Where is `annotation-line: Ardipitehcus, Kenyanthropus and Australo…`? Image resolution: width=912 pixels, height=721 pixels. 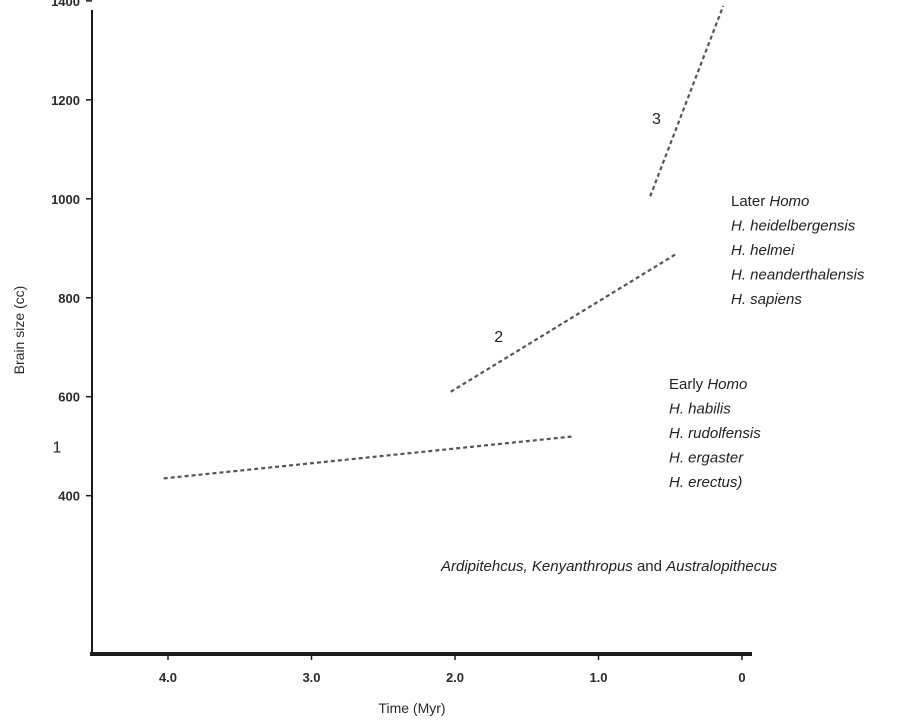
annotation-line: Ardipitehcus, Kenyanthropus and Australo… is located at coordinates (609, 566).